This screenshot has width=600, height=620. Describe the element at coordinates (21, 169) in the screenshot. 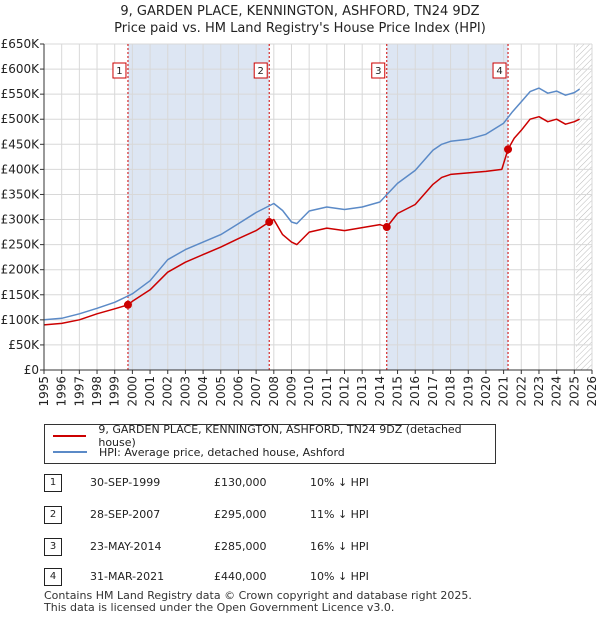

I see `y-tick-label: £400K` at that location.